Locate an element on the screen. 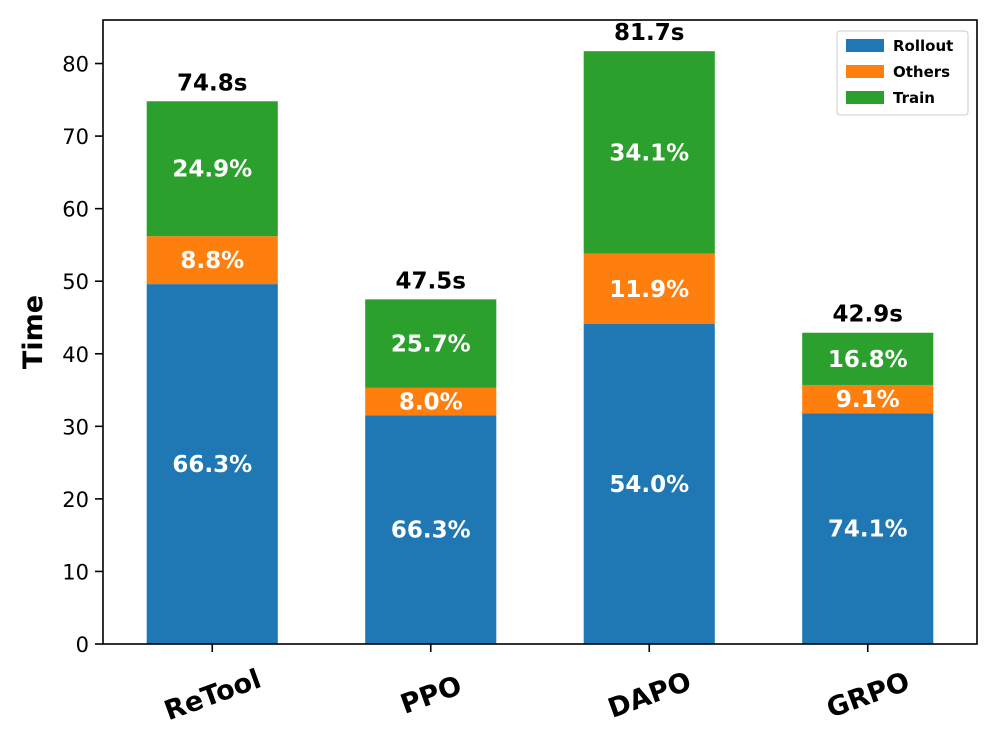 The image size is (996, 747). bar-train-grpo is located at coordinates (868, 358).